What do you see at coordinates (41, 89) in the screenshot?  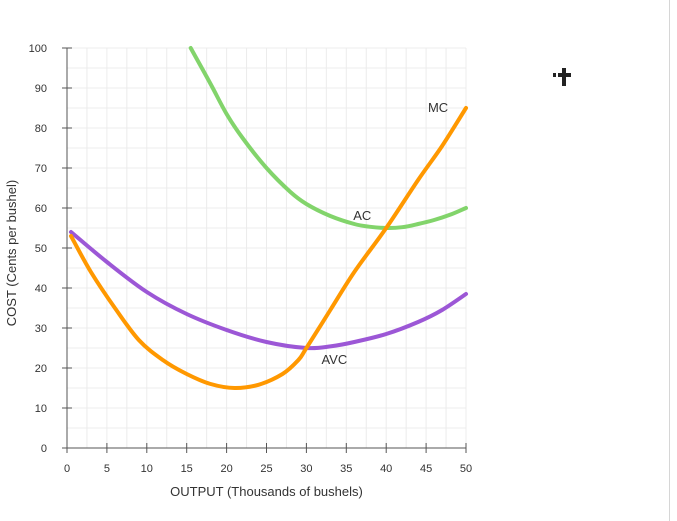 I see `y-tick-label: 90` at bounding box center [41, 89].